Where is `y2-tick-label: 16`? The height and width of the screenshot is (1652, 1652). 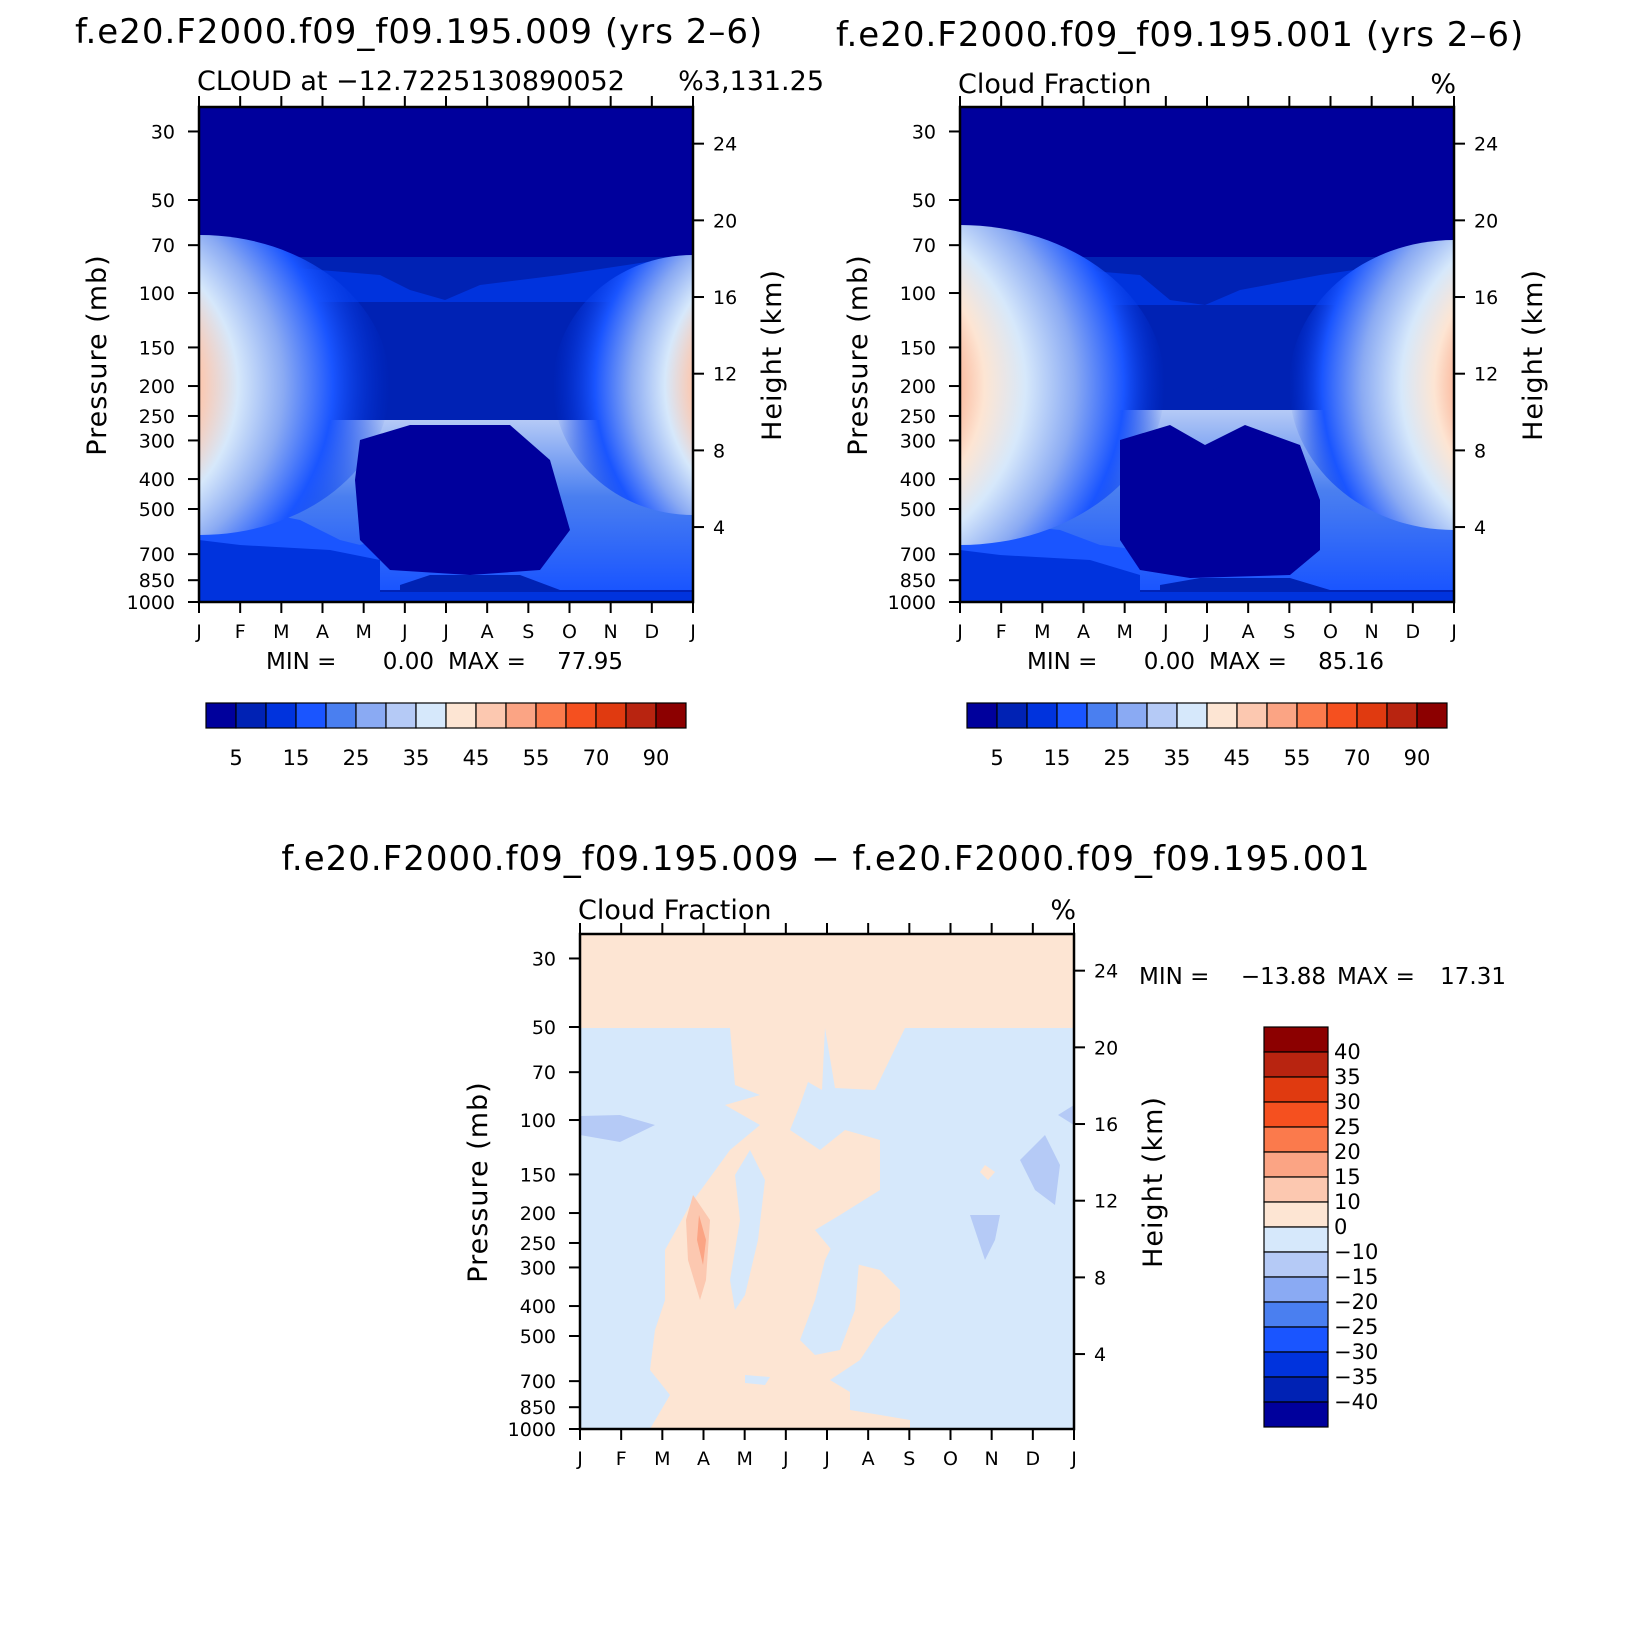 y2-tick-label: 16 is located at coordinates (1486, 298).